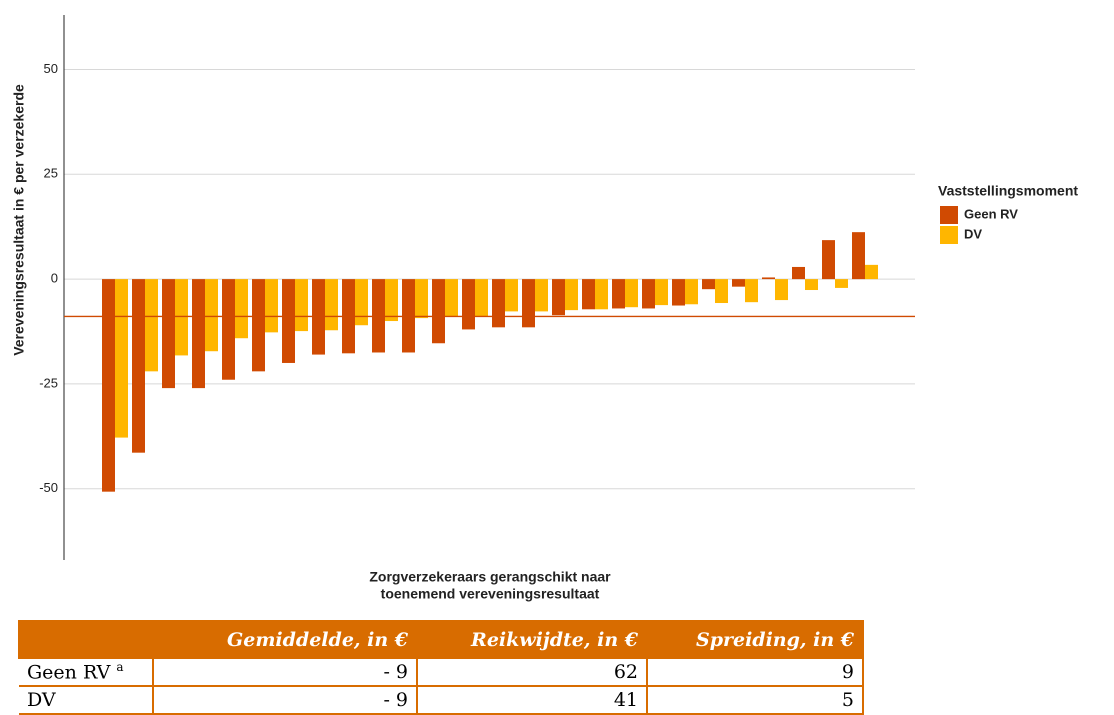  I want to click on label: Geen RV, so click(69, 672).